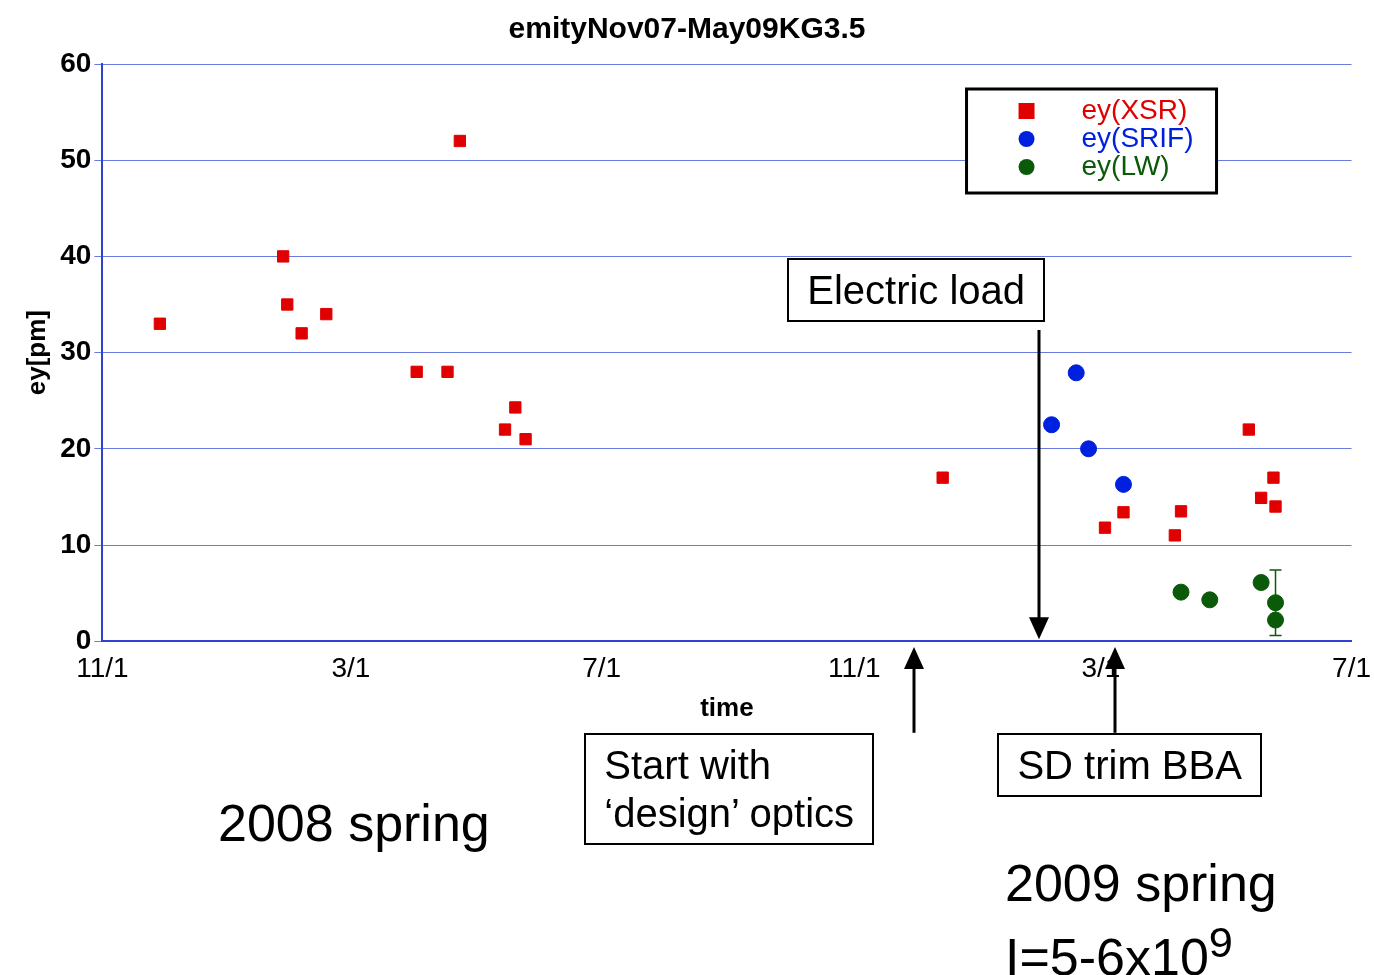 Image resolution: width=1374 pixels, height=975 pixels. I want to click on text: 2008 spring, so click(354, 823).